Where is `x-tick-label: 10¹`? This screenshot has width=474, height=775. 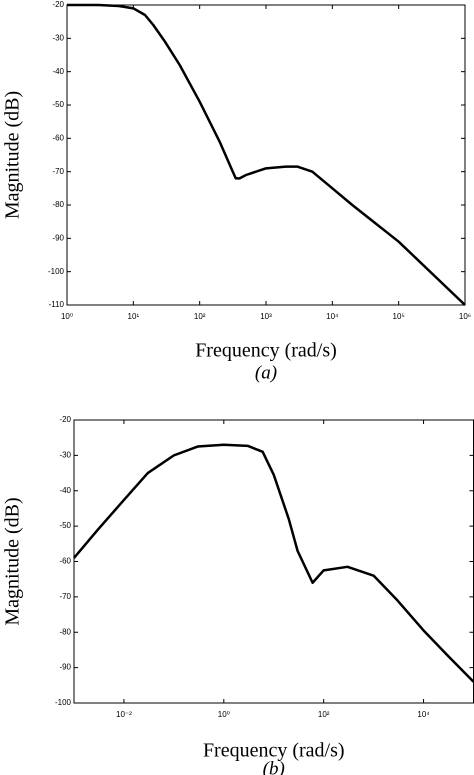
x-tick-label: 10¹ is located at coordinates (134, 316).